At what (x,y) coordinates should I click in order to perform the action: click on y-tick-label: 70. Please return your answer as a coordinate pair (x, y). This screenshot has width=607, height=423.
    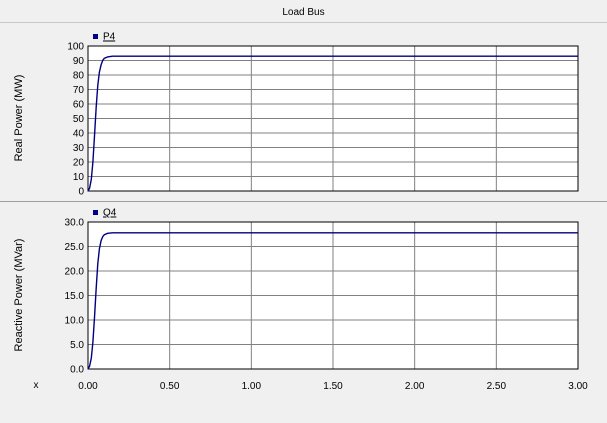
    Looking at the image, I should click on (79, 90).